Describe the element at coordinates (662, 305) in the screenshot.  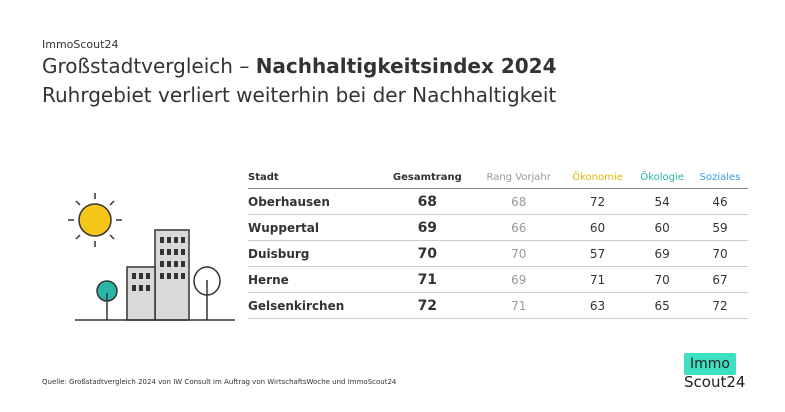
I see `table-cell: 65` at that location.